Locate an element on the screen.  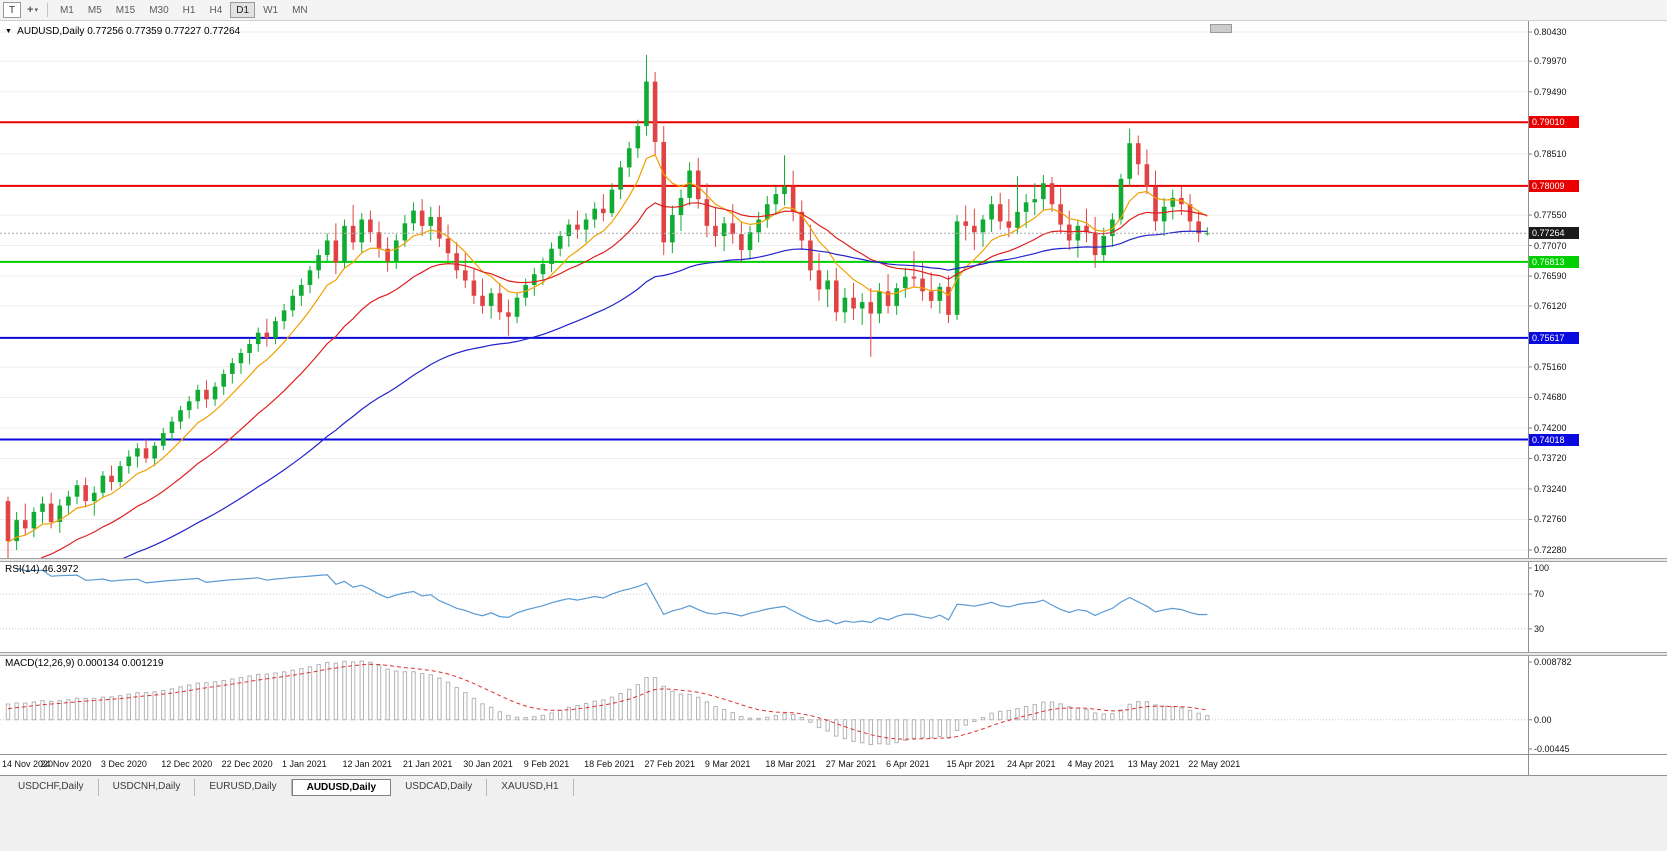
timeframe-button-mn: MN is located at coordinates (300, 10).